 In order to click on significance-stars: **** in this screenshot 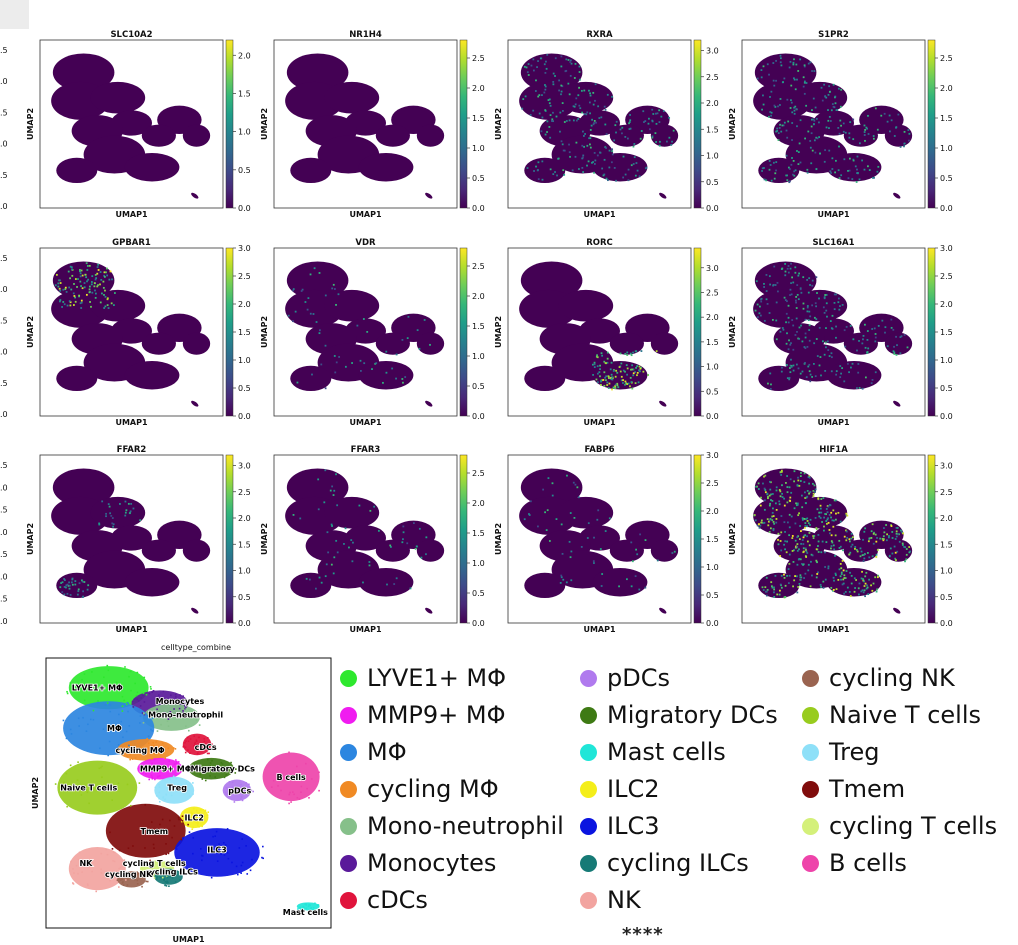, I will do `click(643, 934)`.